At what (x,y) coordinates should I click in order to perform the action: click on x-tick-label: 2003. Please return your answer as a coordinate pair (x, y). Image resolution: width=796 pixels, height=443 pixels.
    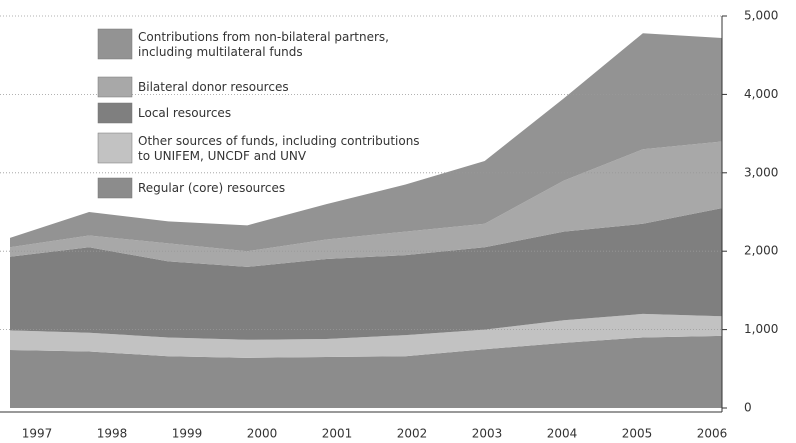
    Looking at the image, I should click on (487, 434).